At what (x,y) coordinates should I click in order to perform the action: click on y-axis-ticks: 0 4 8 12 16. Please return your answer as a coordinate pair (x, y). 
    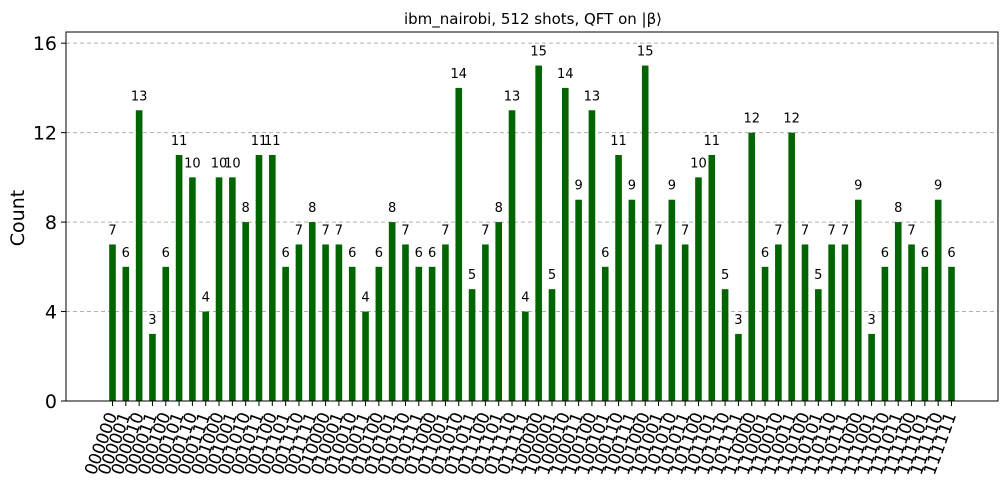
    Looking at the image, I should click on (49, 223).